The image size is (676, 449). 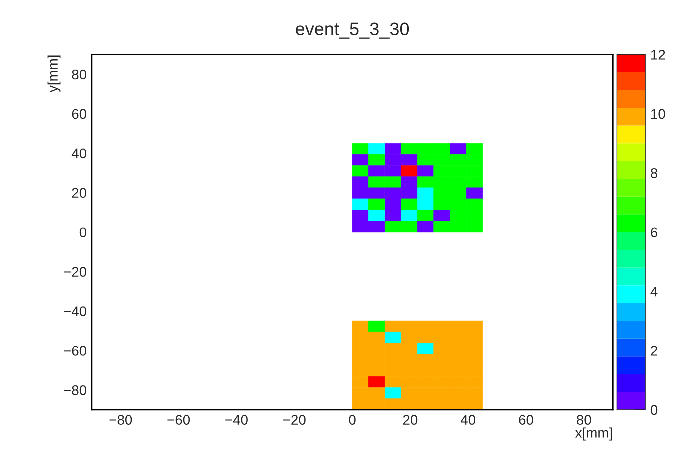 What do you see at coordinates (237, 420) in the screenshot?
I see `x-tick-label: −40` at bounding box center [237, 420].